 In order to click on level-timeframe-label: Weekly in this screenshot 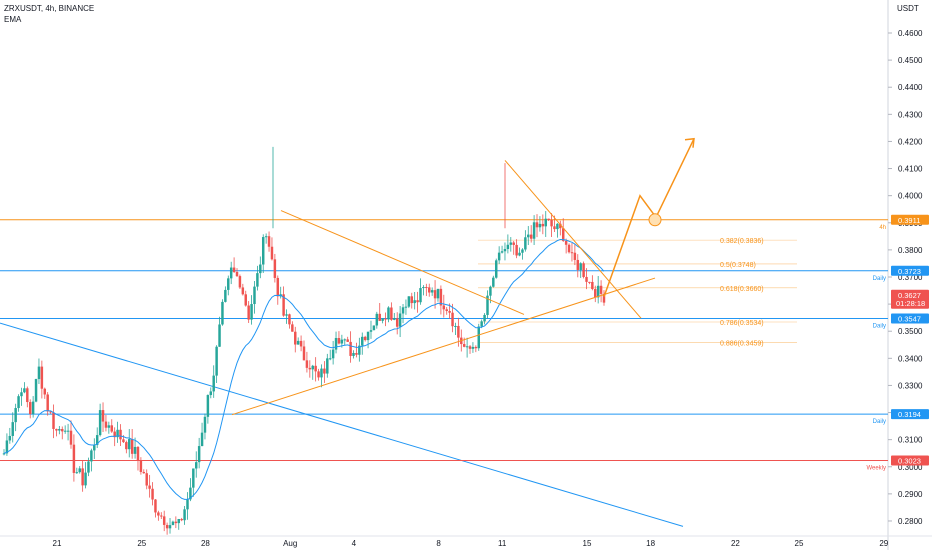, I will do `click(876, 469)`.